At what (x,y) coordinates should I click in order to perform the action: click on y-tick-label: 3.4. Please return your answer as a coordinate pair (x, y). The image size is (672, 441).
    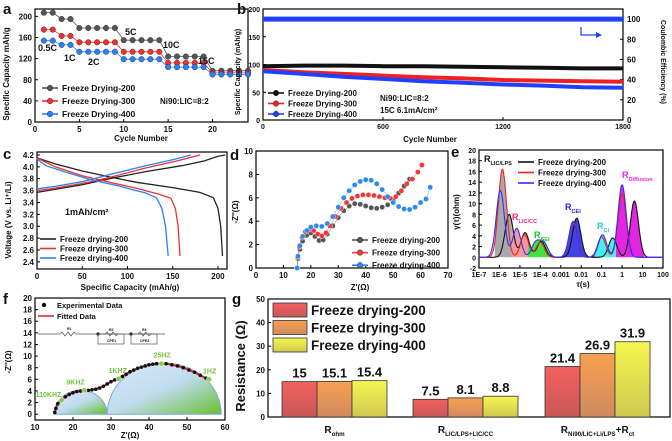
    Looking at the image, I should click on (29, 202).